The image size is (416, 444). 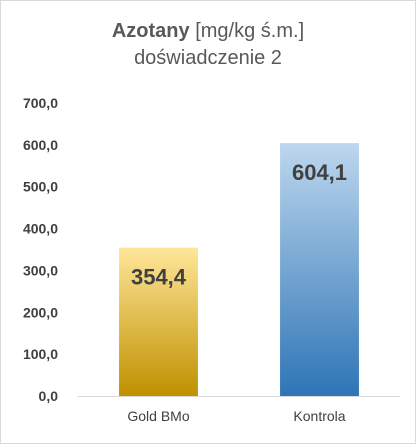 What do you see at coordinates (40, 187) in the screenshot?
I see `y-tick-label: 500,0` at bounding box center [40, 187].